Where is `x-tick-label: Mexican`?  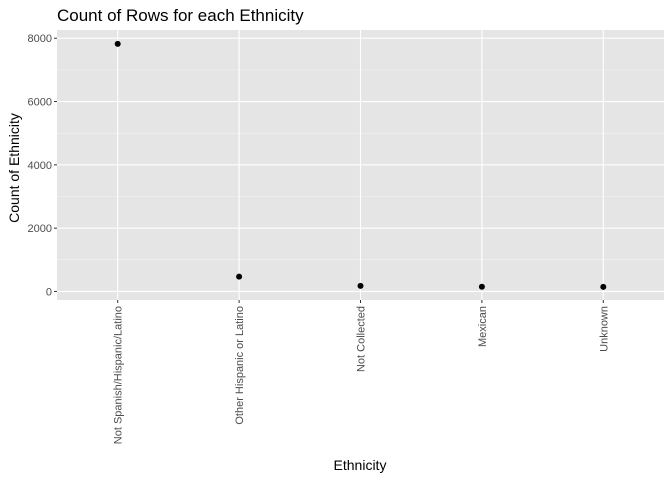
x-tick-label: Mexican is located at coordinates (483, 326).